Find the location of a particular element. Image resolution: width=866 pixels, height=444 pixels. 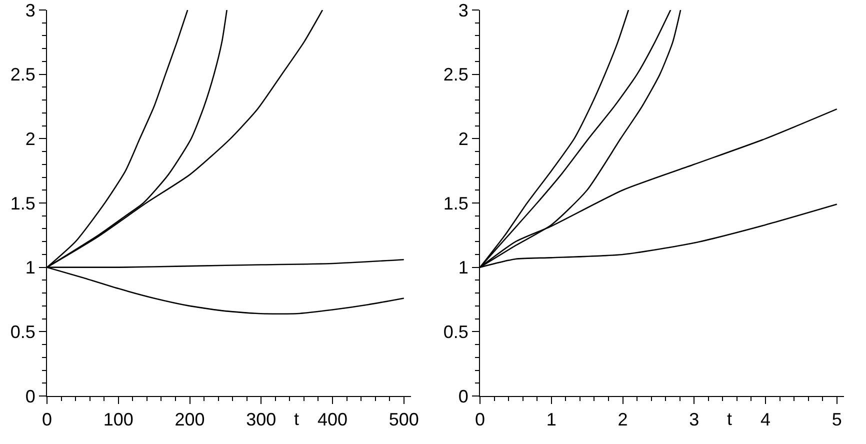

x-tick-label: 4 is located at coordinates (765, 420).